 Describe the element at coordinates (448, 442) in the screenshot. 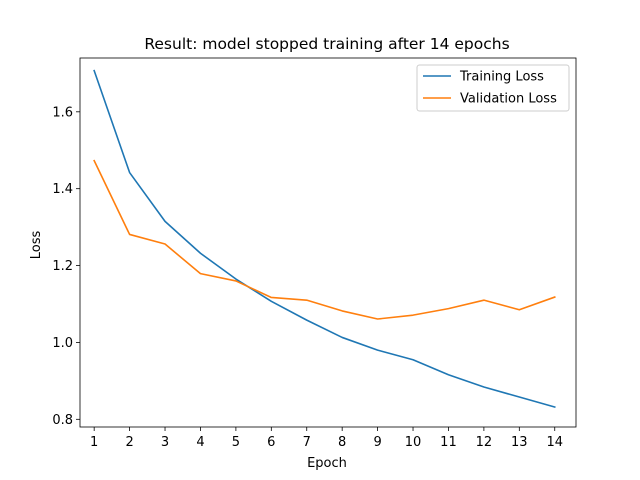

I see `x-tick-label: 11` at that location.